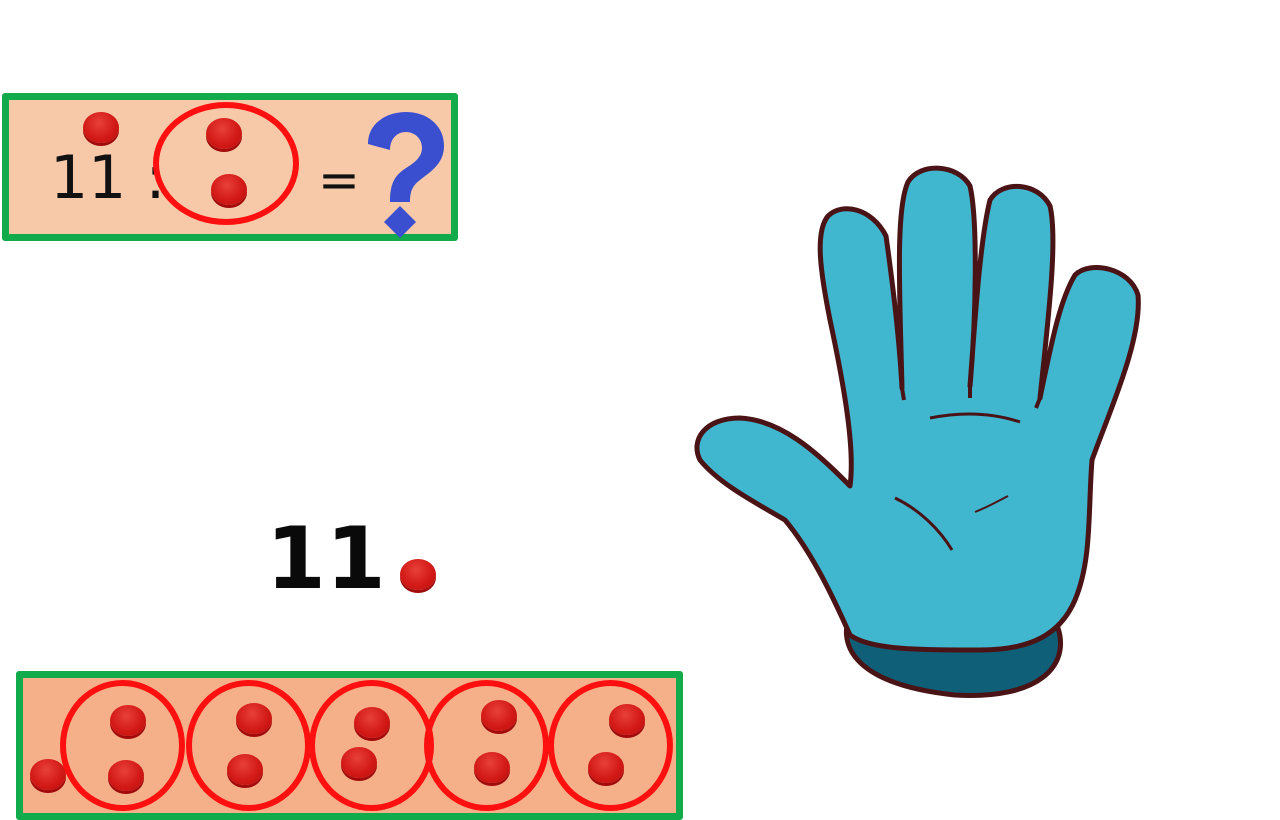 This screenshot has height=820, width=1280. What do you see at coordinates (326, 559) in the screenshot?
I see `total-number: 11` at bounding box center [326, 559].